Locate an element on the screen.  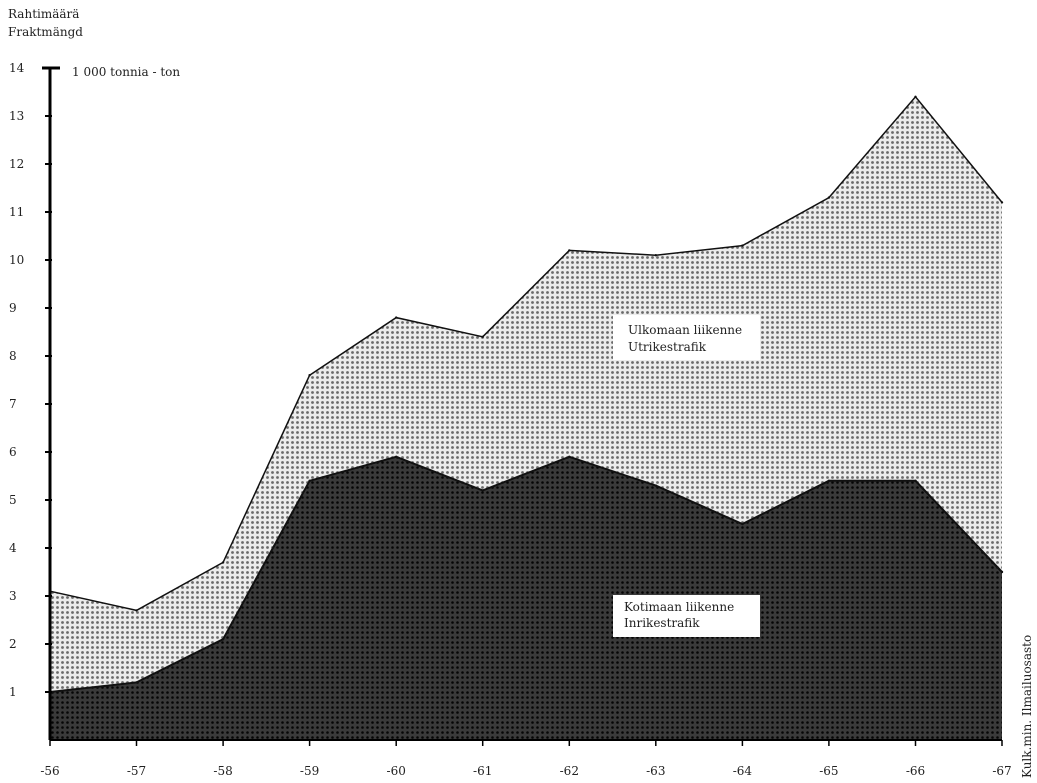
y-tick-label: 6 is located at coordinates (13, 452).